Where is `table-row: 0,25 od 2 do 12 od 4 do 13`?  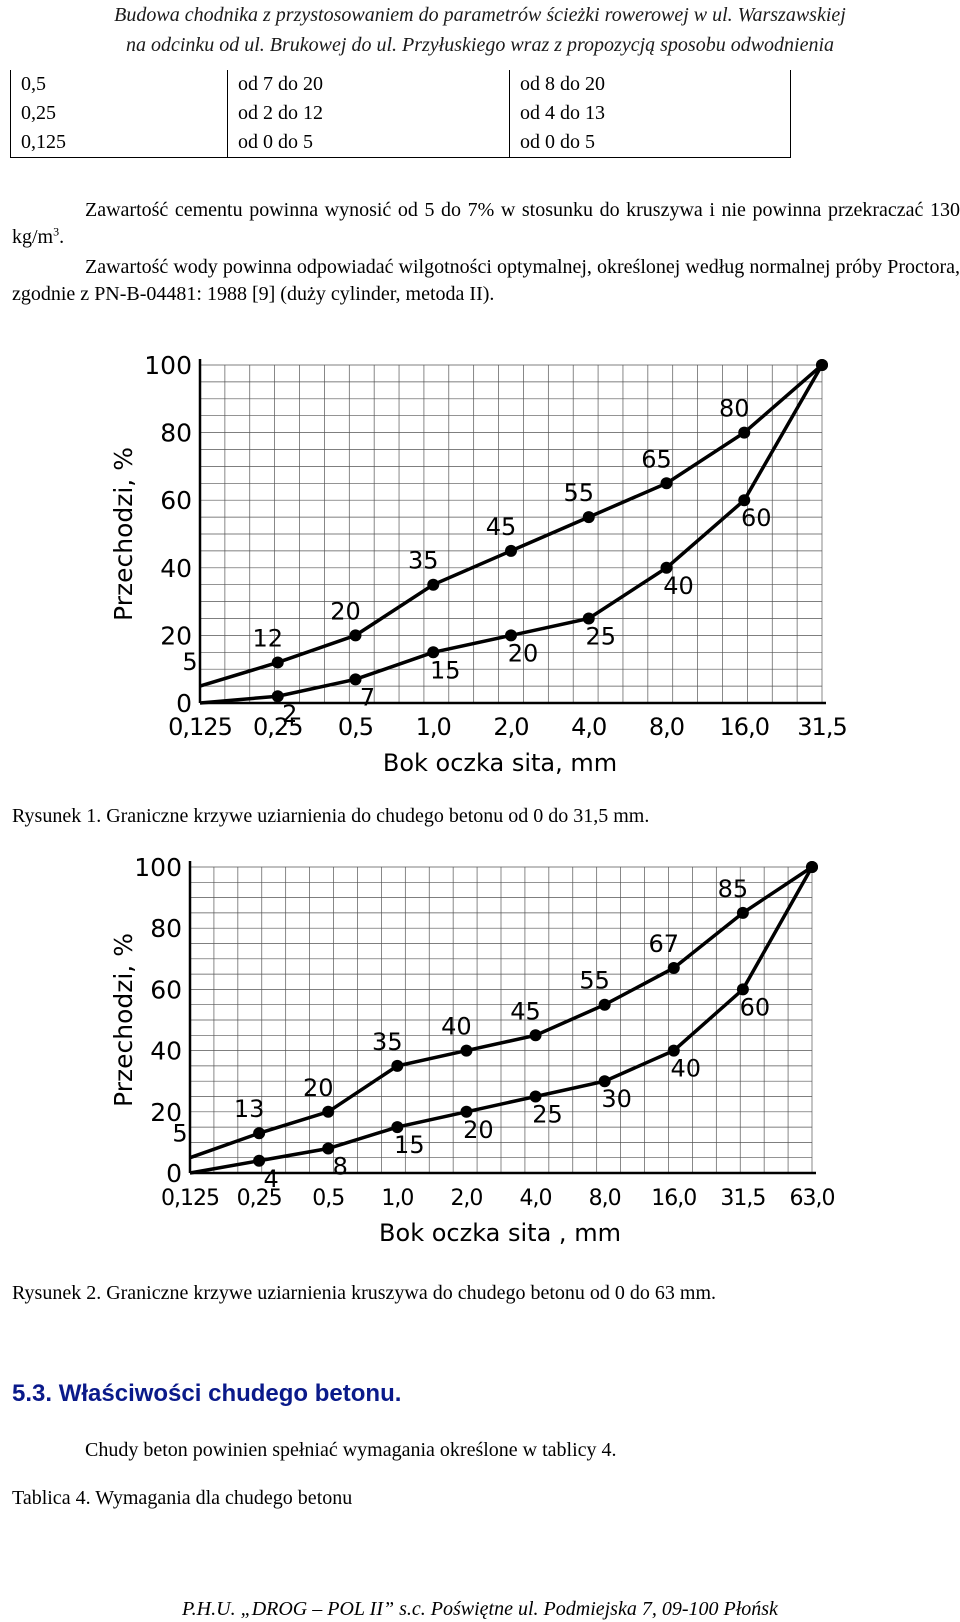 table-row: 0,25 od 2 do 12 od 4 do 13 is located at coordinates (400, 113).